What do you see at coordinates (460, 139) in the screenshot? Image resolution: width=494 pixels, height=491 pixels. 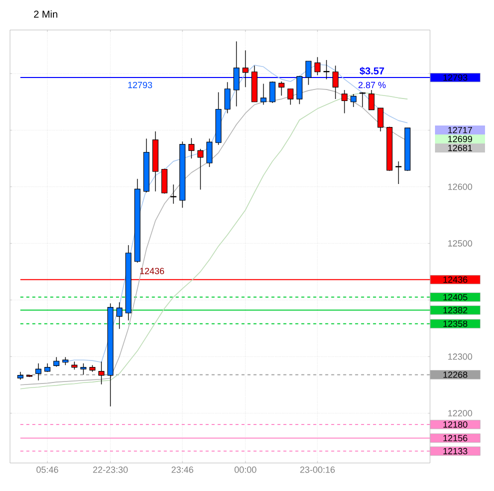 I see `text: 12699` at bounding box center [460, 139].